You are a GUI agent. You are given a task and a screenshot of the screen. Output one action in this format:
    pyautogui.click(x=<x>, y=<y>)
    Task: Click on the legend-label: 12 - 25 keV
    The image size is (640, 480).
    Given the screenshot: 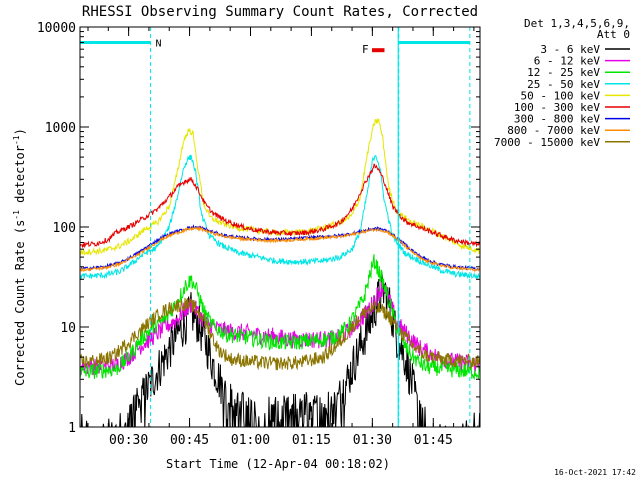 What is the action you would take?
    pyautogui.click(x=563, y=72)
    